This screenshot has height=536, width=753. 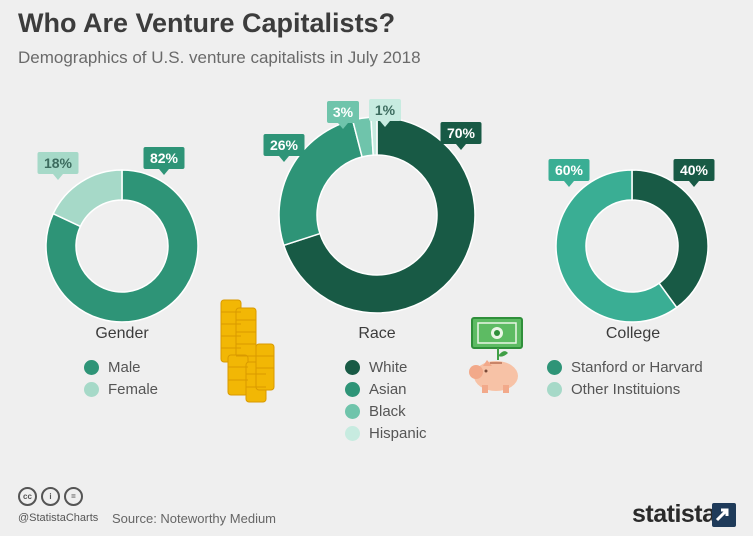 I want to click on data-label: 1%, so click(x=385, y=113).